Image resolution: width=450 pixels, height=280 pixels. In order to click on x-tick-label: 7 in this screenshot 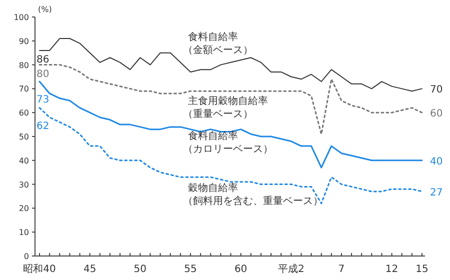, I will do `click(341, 269)`.